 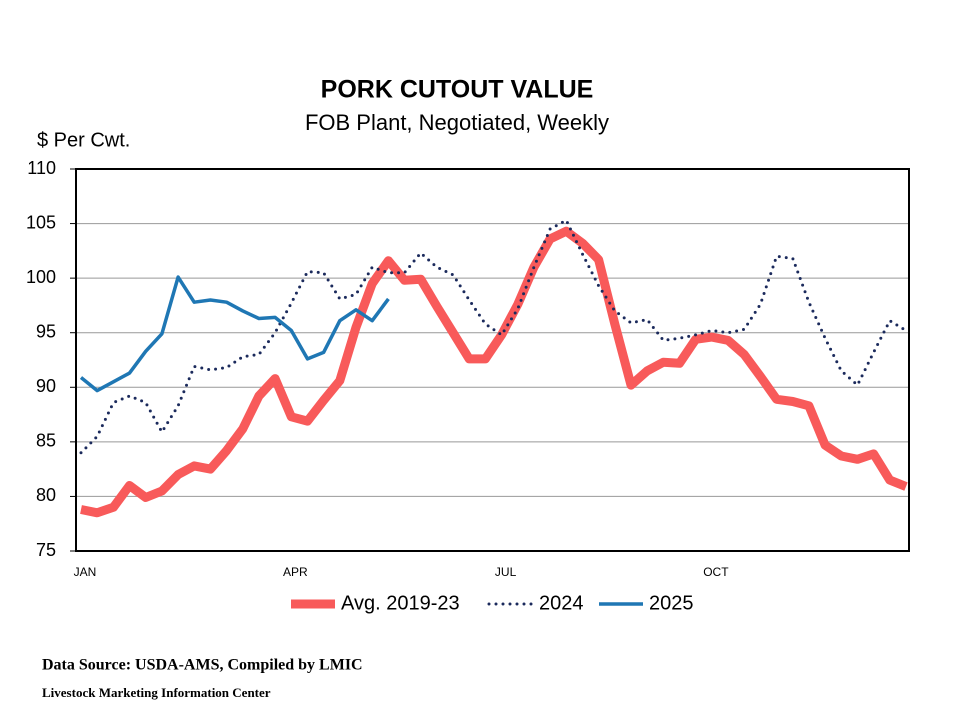 What do you see at coordinates (202, 665) in the screenshot?
I see `source-note: Data Source: USDA-AMS, Compiled by LMIC` at bounding box center [202, 665].